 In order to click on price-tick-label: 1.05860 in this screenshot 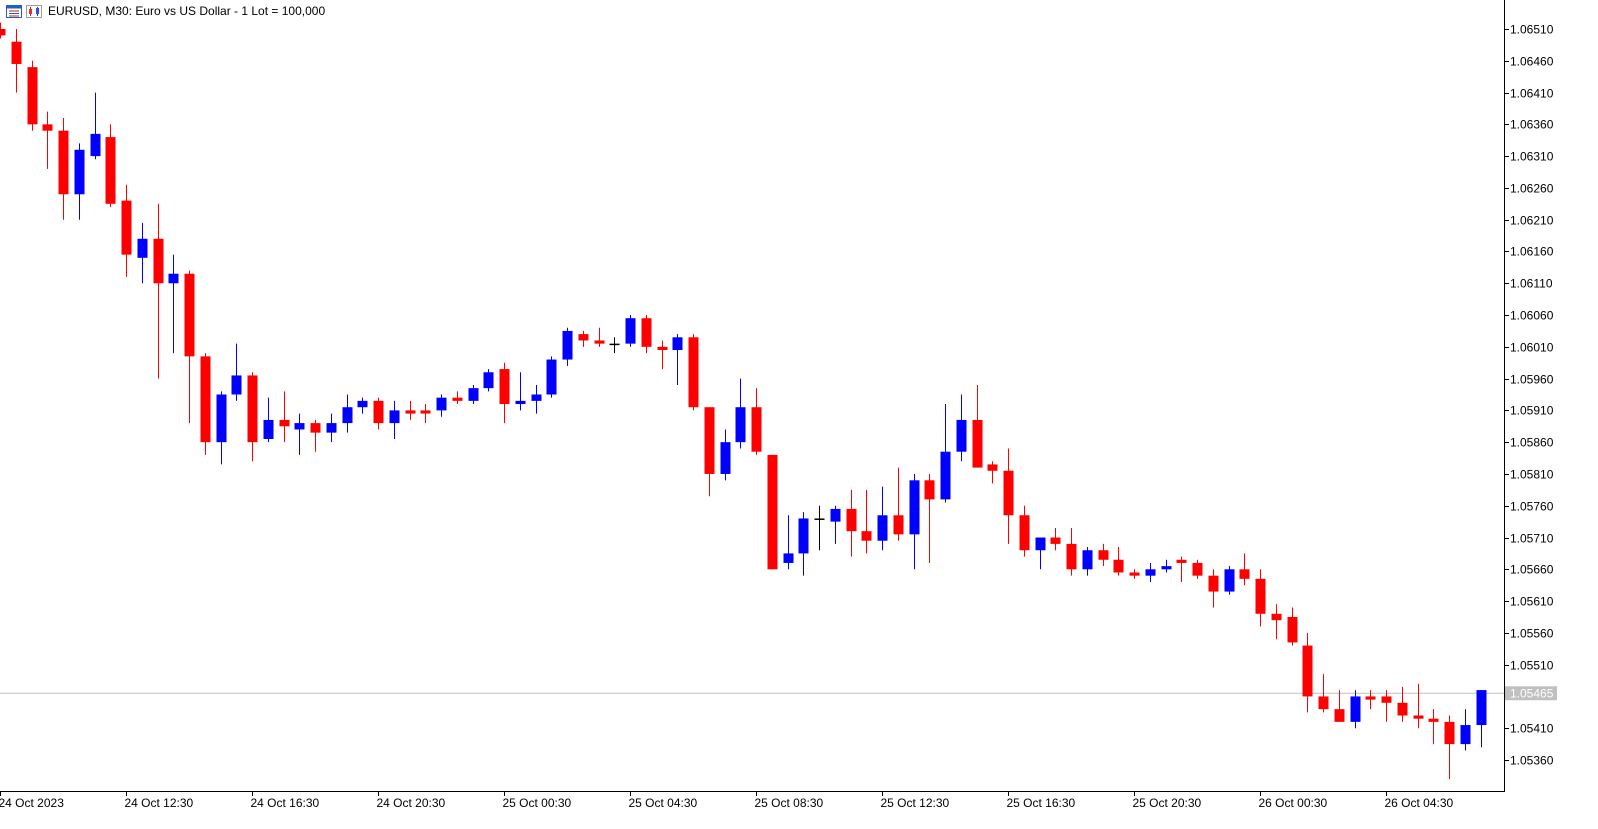, I will do `click(1532, 443)`.